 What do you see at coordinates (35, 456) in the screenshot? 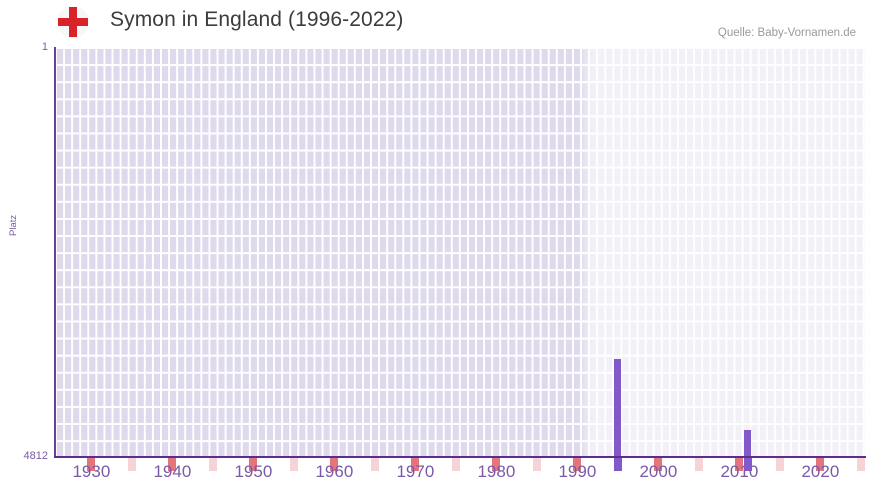
I see `y-axis-tick-bottom: 4812` at bounding box center [35, 456].